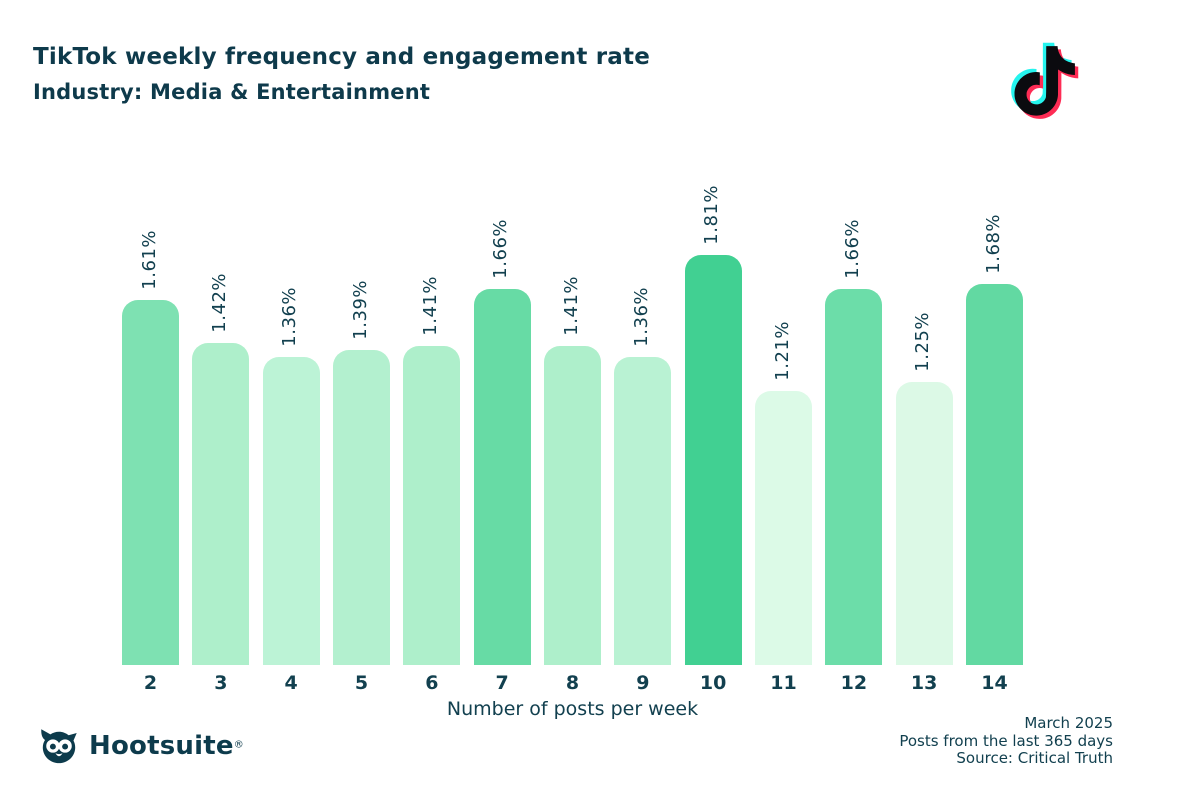 This screenshot has width=1200, height=800. Describe the element at coordinates (161, 746) in the screenshot. I see `brand-name: Hootsuite` at that location.